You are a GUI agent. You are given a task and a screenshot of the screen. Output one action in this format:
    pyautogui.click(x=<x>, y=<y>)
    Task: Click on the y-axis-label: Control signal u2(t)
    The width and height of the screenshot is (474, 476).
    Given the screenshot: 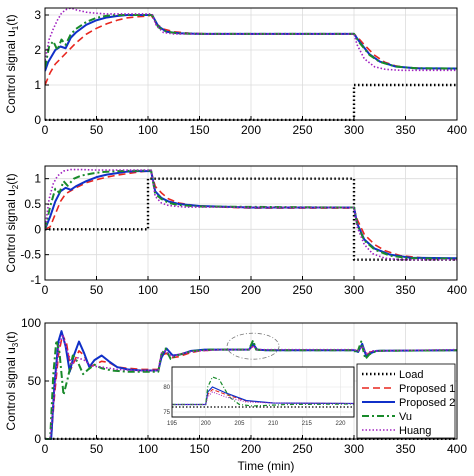 What is the action you would take?
    pyautogui.click(x=12, y=222)
    